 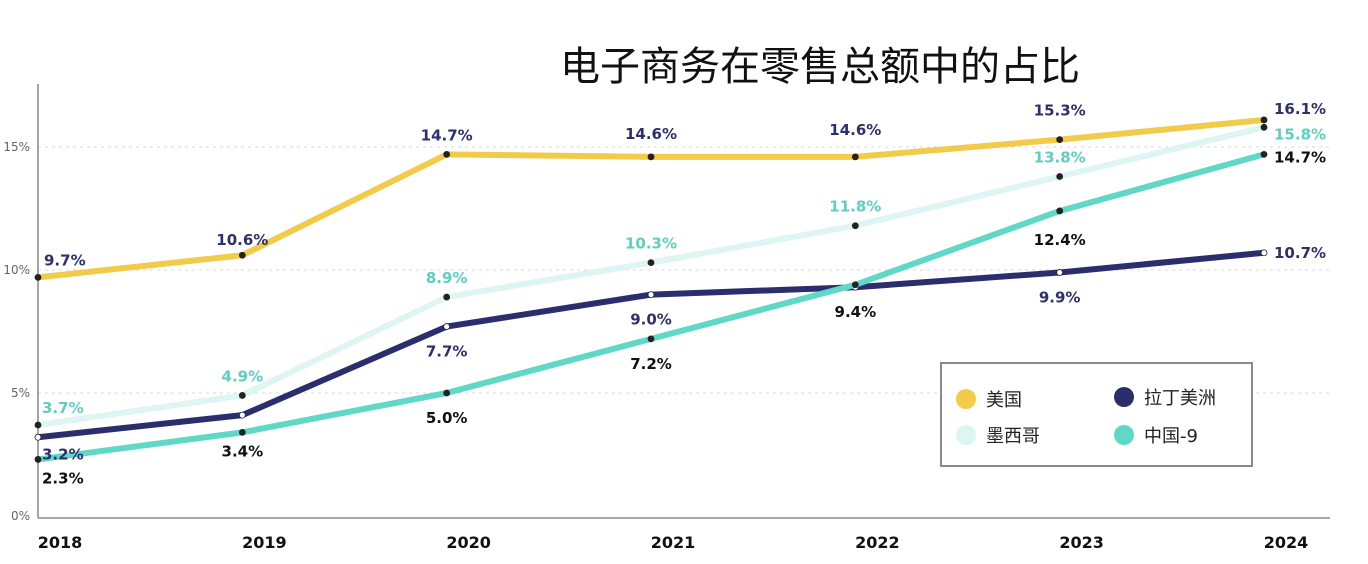 What do you see at coordinates (673, 542) in the screenshot?
I see `x-tick-label: 2021` at bounding box center [673, 542].